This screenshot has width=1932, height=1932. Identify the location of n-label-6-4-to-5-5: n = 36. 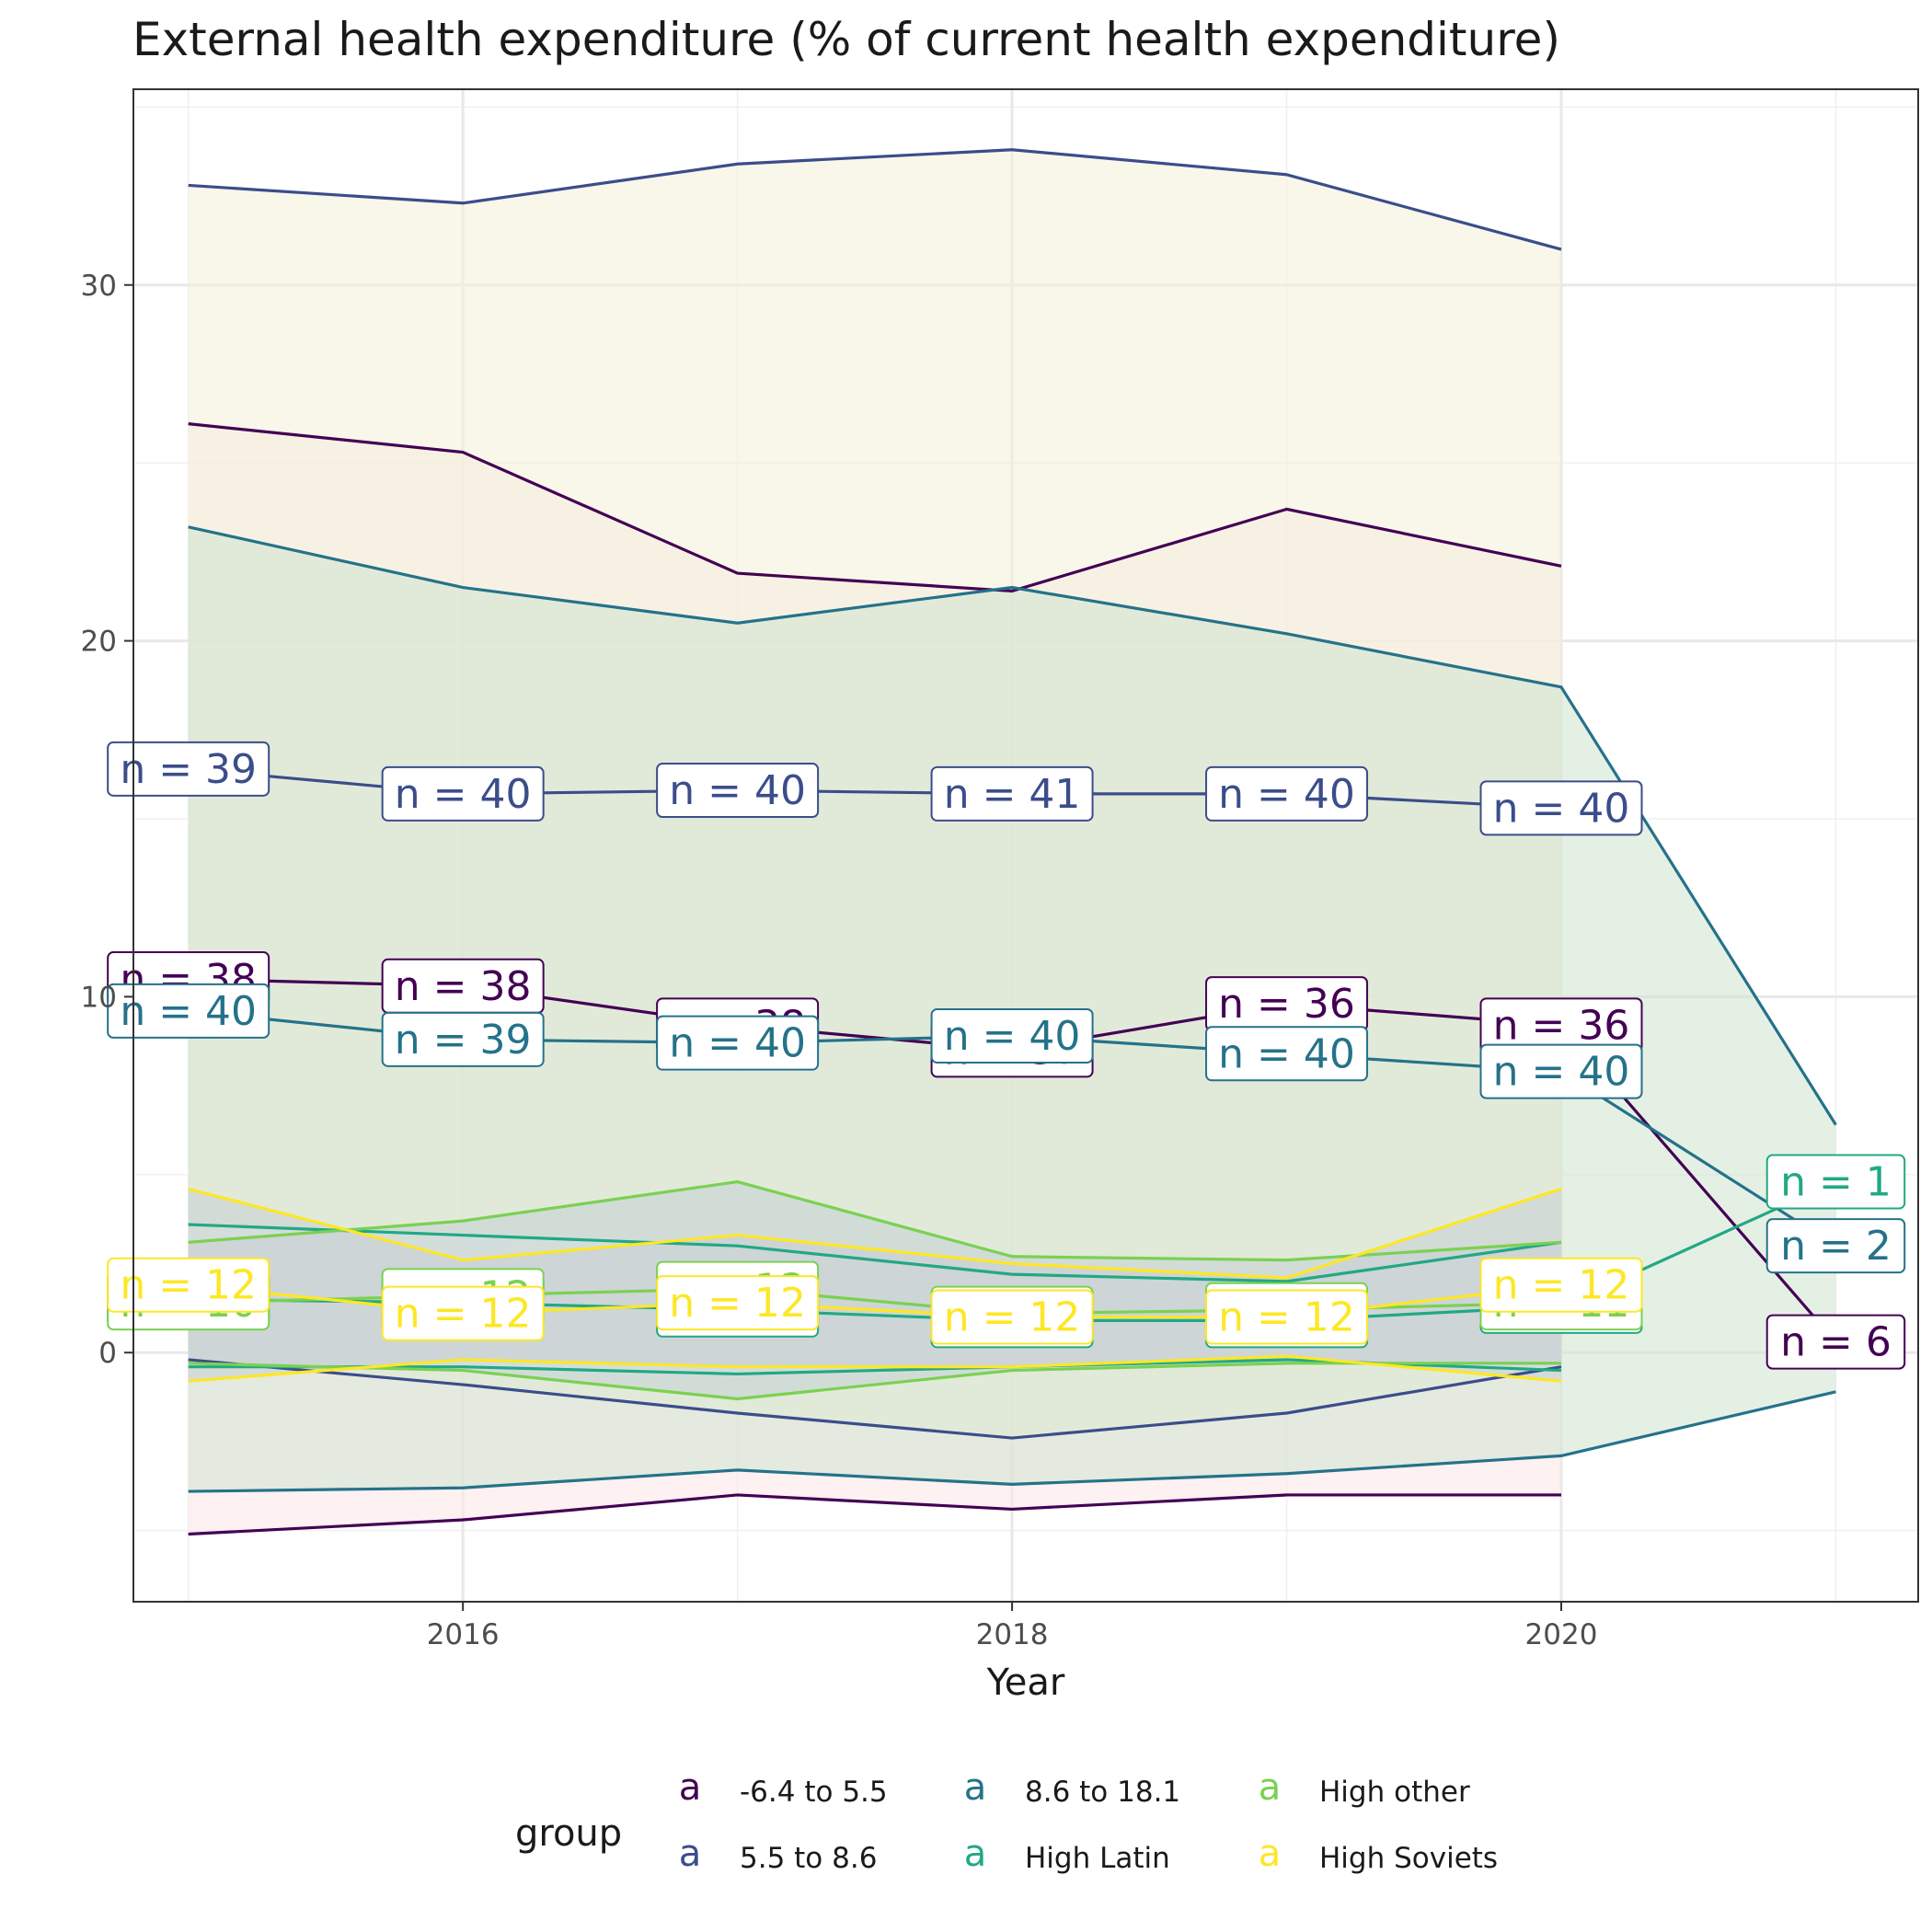
(1287, 1004).